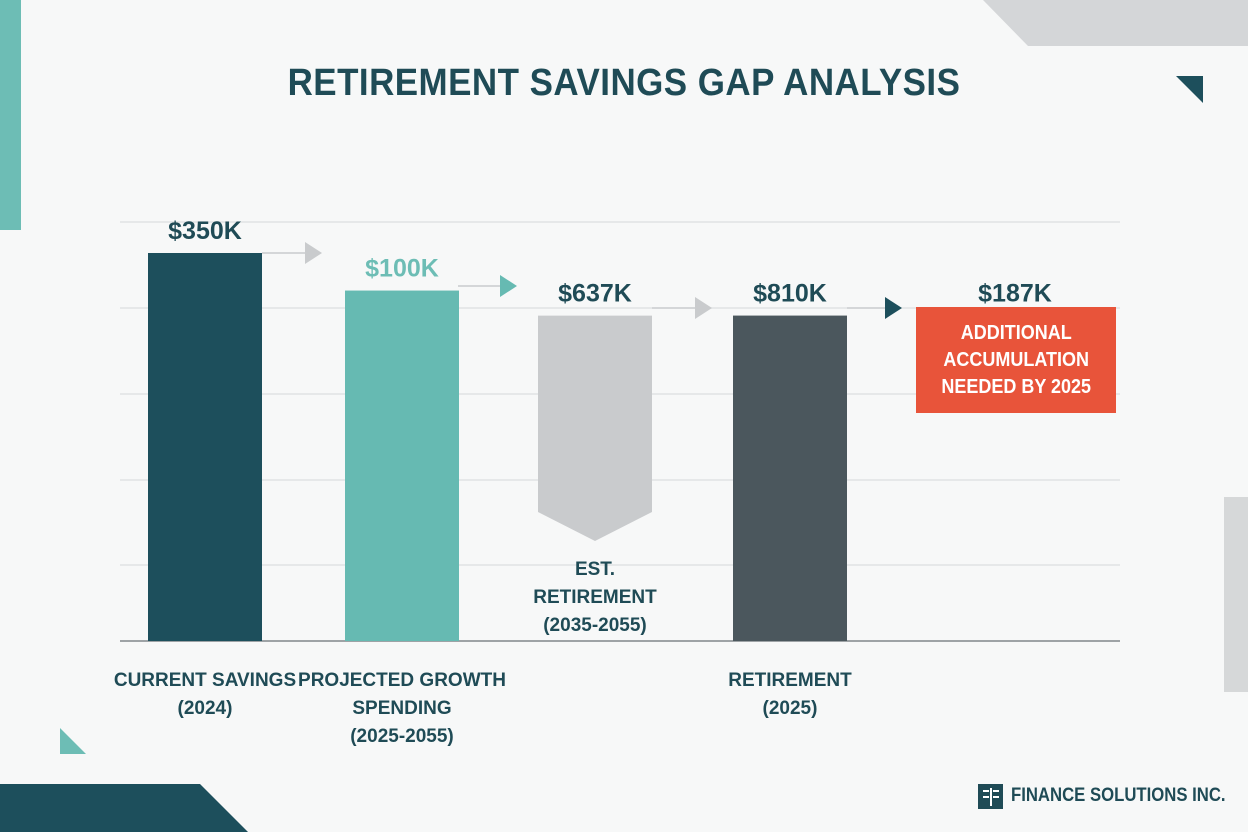 The height and width of the screenshot is (832, 1248). I want to click on decor-bottom-left-shape, so click(124, 808).